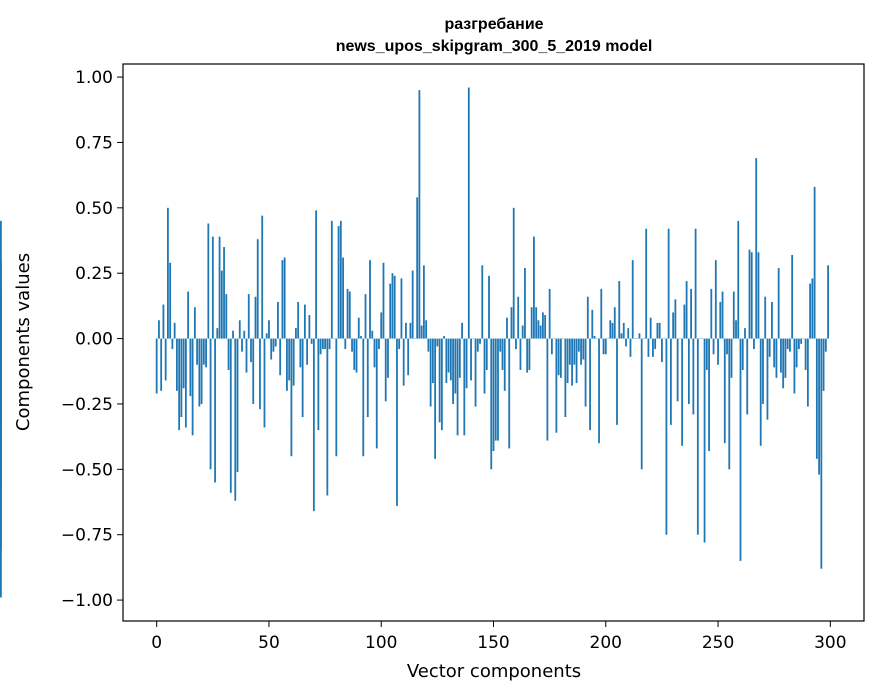  I want to click on x-tick-label: 300, so click(830, 643).